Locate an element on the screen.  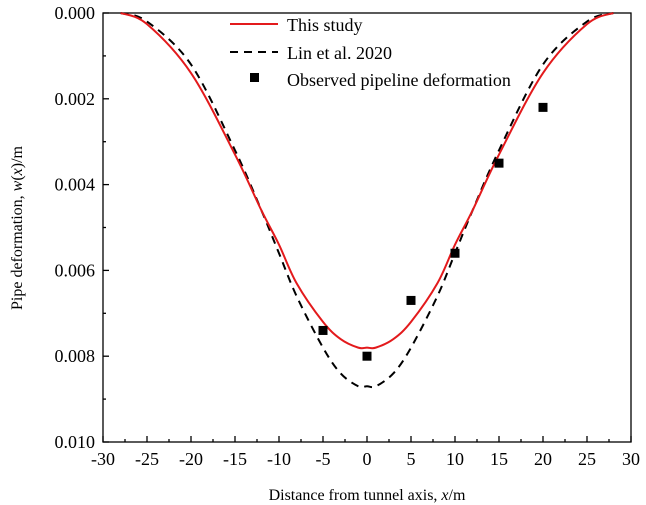
legend-swatch-observed is located at coordinates (254, 77).